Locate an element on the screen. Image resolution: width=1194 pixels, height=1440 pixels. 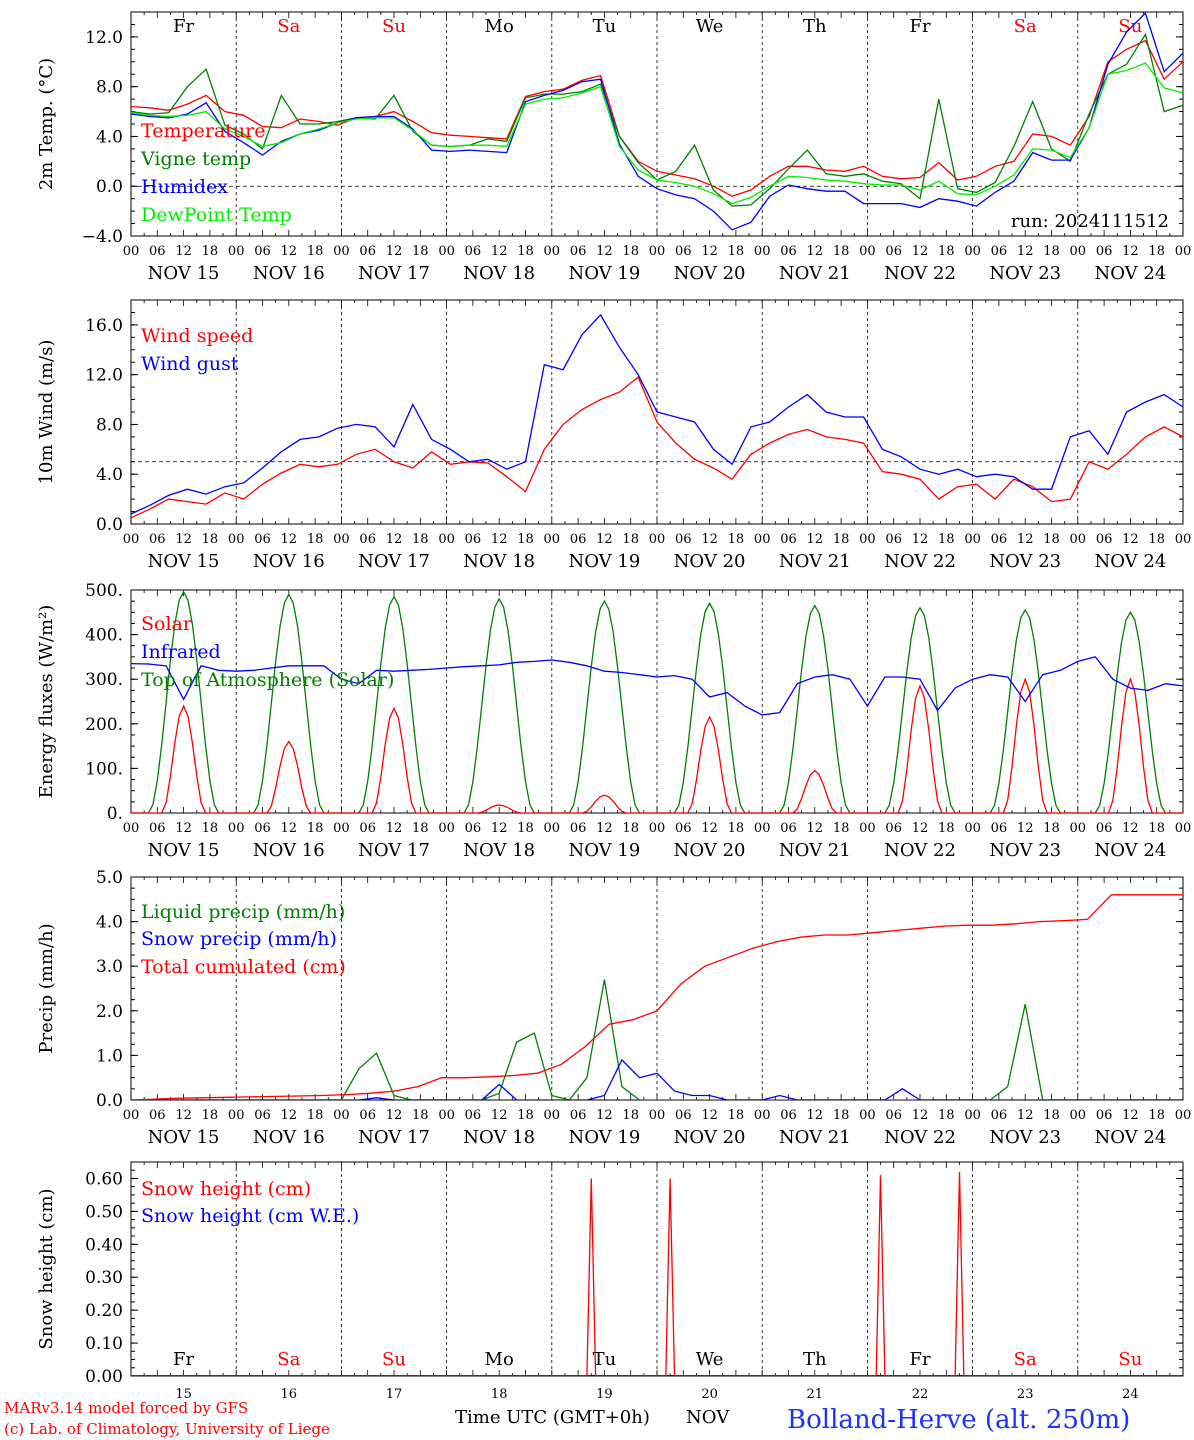
series-line-snow-height is located at coordinates (657, 1273).